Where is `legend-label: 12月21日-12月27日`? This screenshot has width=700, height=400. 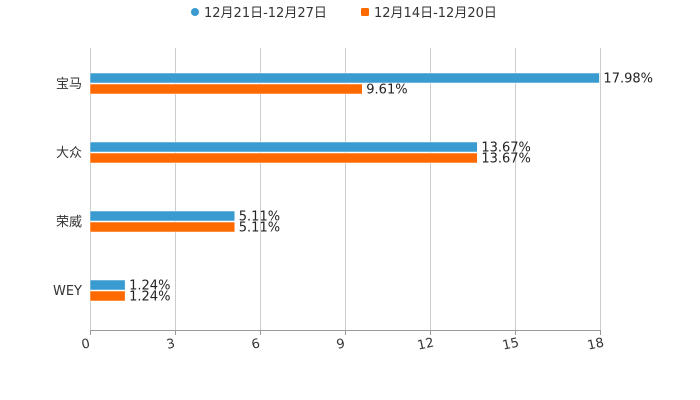
legend-label: 12月21日-12月27日 is located at coordinates (265, 13).